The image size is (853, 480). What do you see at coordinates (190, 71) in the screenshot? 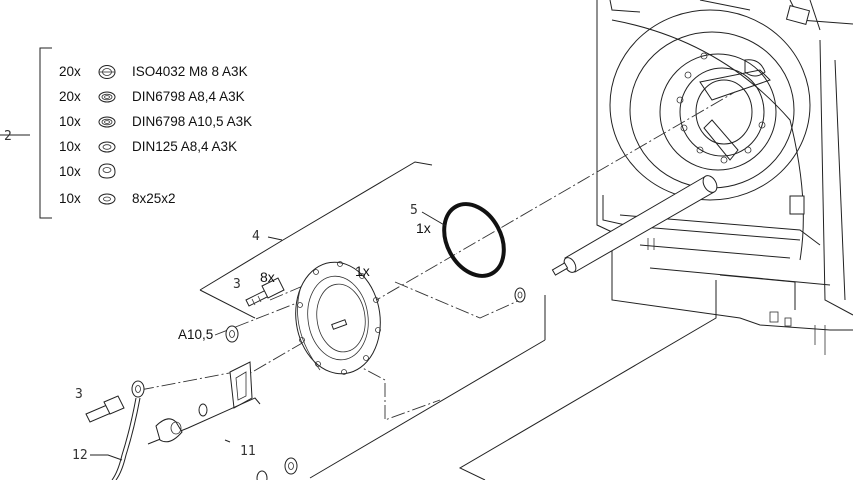
I see `legend-spec-1: ISO4032 M8 8 A3K` at bounding box center [190, 71].